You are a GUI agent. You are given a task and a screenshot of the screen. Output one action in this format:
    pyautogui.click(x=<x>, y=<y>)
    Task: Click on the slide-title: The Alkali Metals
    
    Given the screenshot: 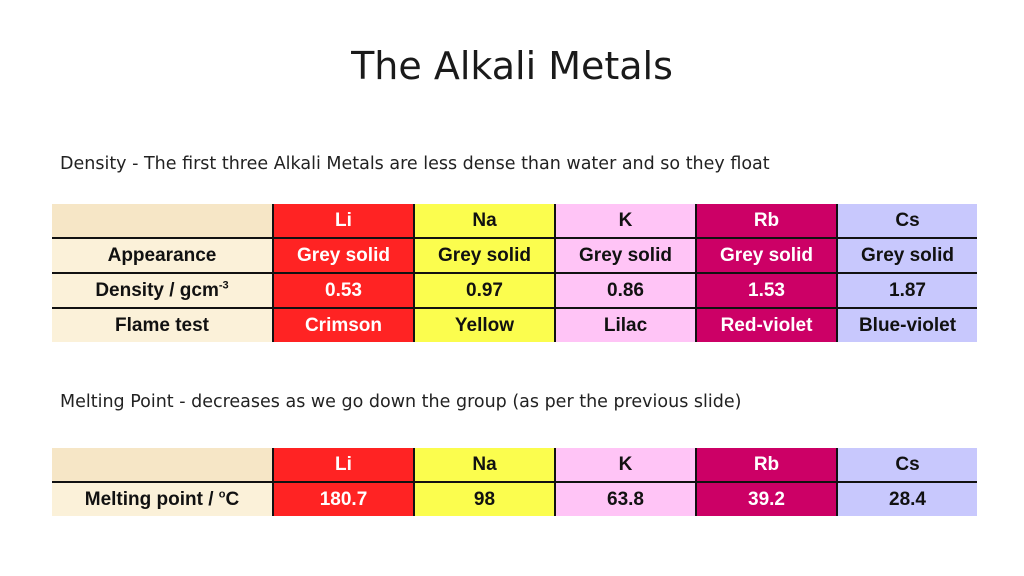 What is the action you would take?
    pyautogui.click(x=512, y=66)
    